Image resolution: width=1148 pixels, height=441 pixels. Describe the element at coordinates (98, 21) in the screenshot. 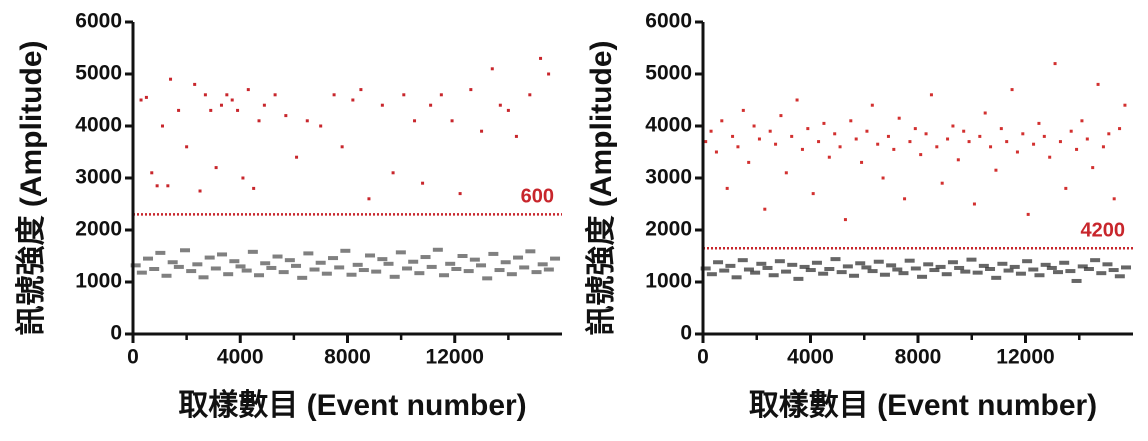

I see `y-tick-label: 6000` at that location.